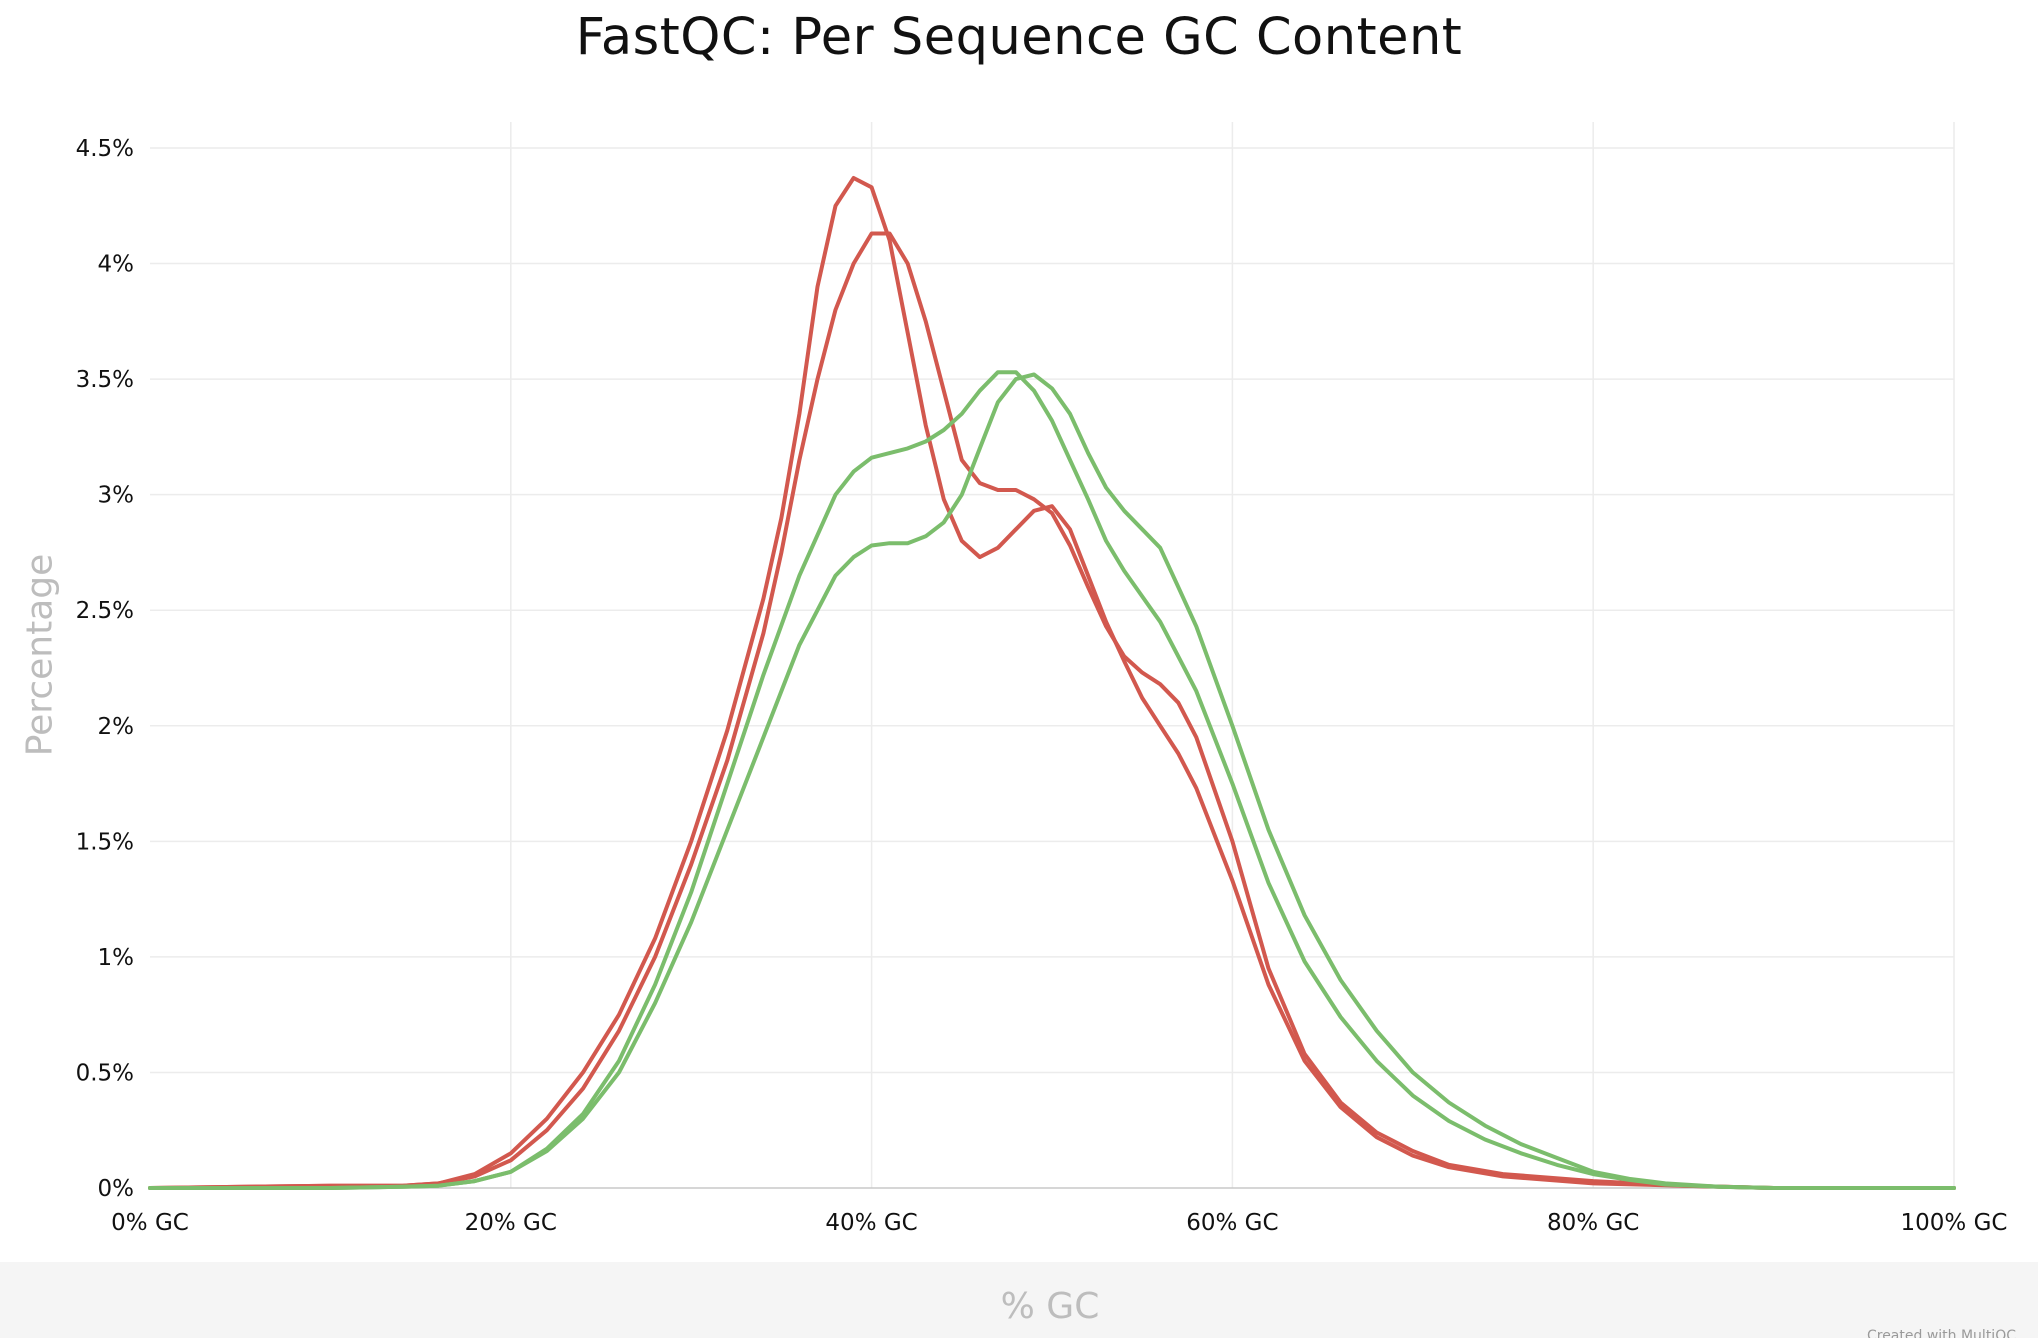  I want to click on y-tick-label: 0%, so click(116, 1189).